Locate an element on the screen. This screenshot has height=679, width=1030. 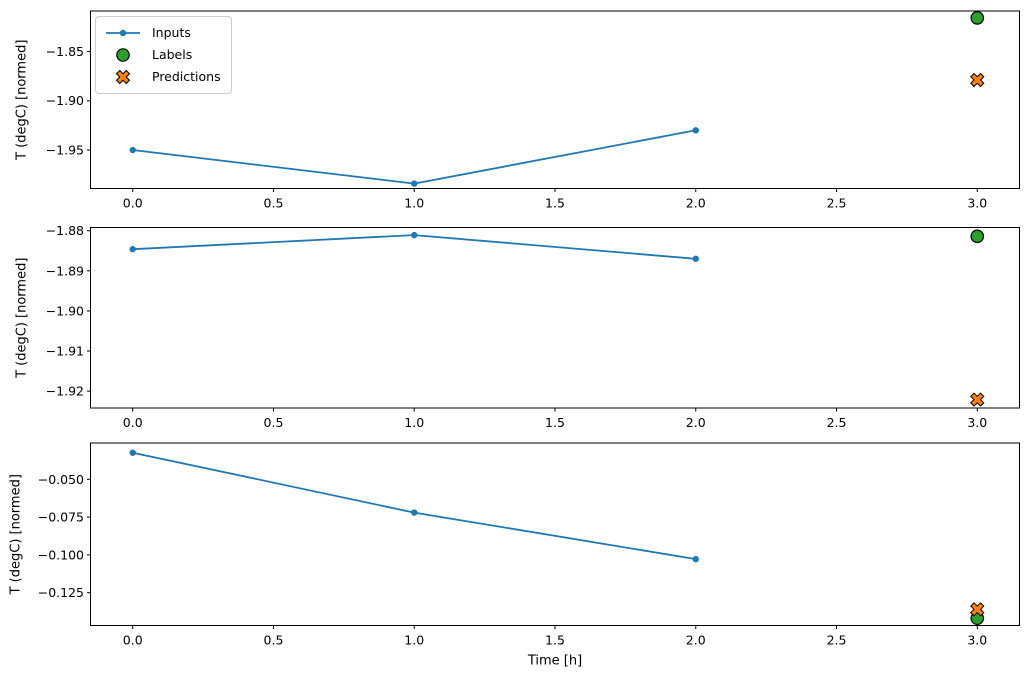
y-tick-label: −1.88 is located at coordinates (65, 230).